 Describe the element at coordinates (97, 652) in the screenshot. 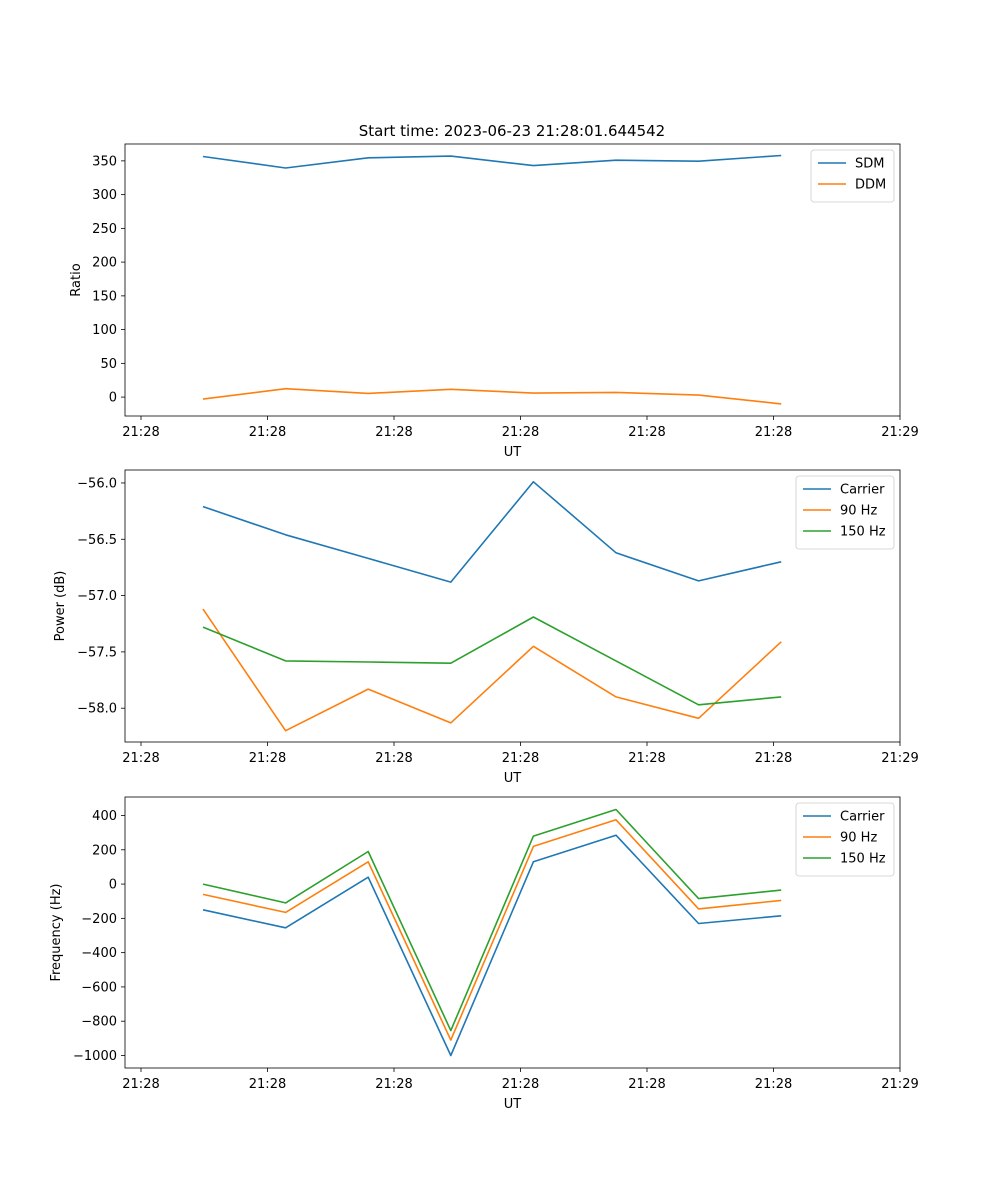

I see `y-tick-label: −57.5` at that location.